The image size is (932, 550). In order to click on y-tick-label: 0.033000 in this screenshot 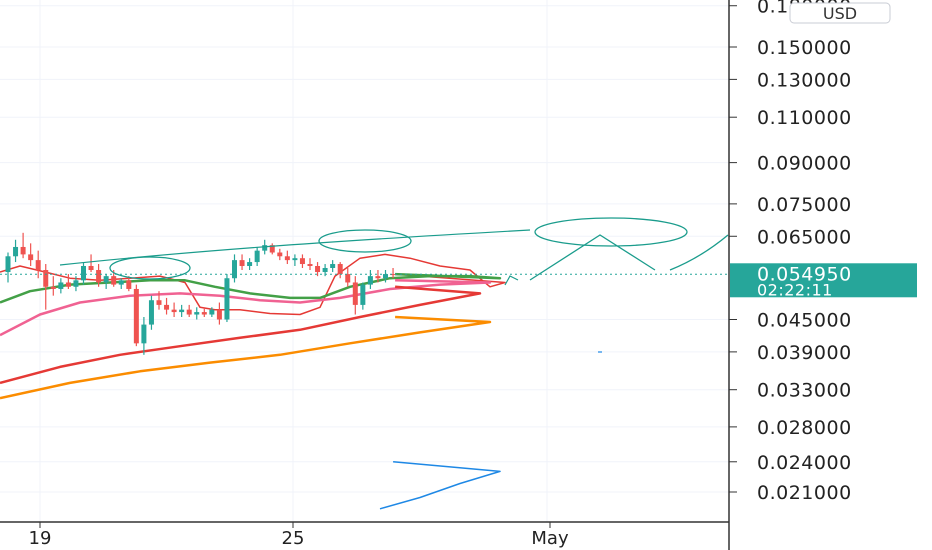, I will do `click(804, 391)`.